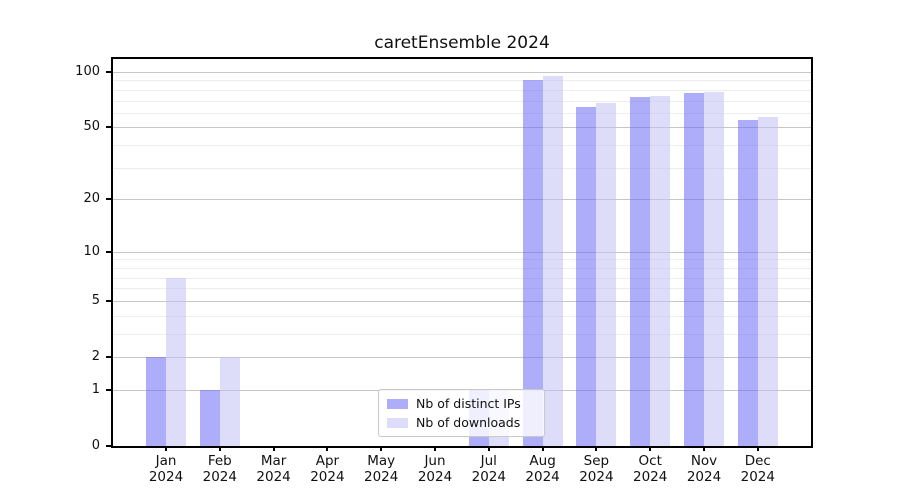 The image size is (900, 500). What do you see at coordinates (327, 469) in the screenshot?
I see `x-tick-label: Apr 2024` at bounding box center [327, 469].